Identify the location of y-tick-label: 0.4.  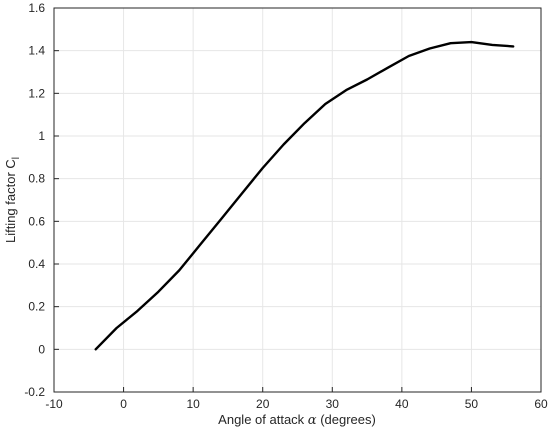
(36, 264).